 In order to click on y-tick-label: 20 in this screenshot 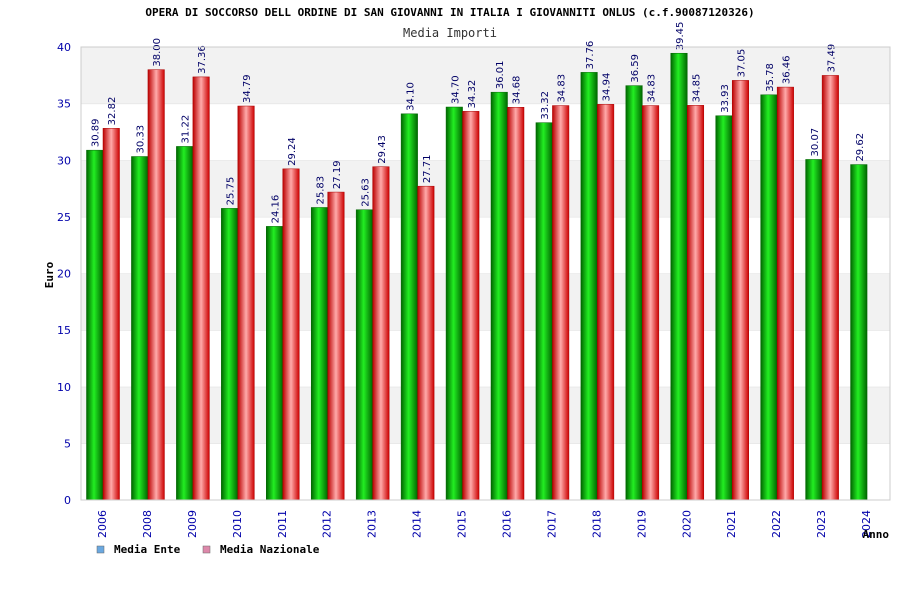, I will do `click(64, 274)`.